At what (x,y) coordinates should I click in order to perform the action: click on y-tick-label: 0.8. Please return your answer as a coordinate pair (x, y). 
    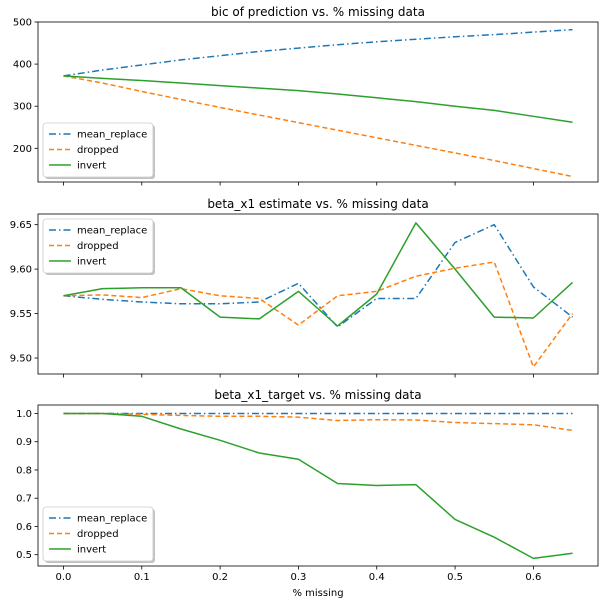
    Looking at the image, I should click on (24, 470).